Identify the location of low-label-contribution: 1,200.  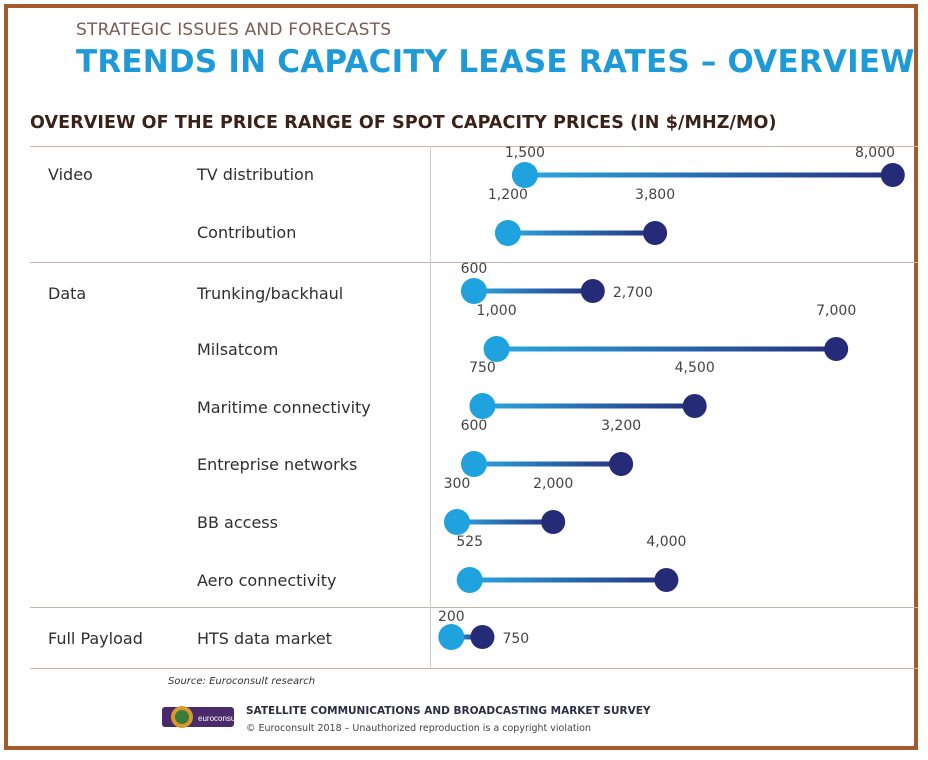
(508, 195).